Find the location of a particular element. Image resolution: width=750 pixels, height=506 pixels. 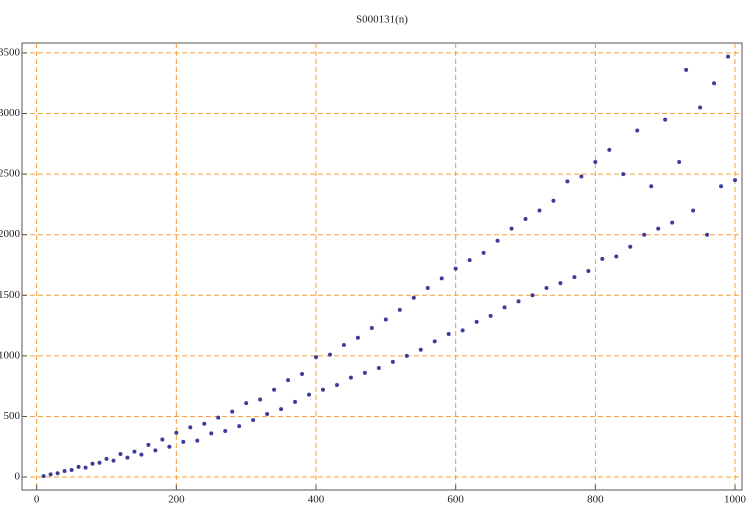

x-tick-label: 0 is located at coordinates (37, 500).